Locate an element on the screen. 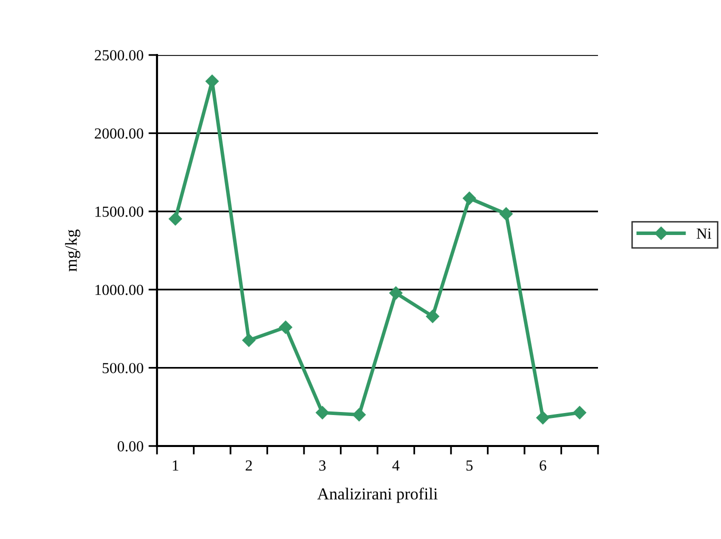  x-axis-title: Analizirani profili is located at coordinates (377, 495).